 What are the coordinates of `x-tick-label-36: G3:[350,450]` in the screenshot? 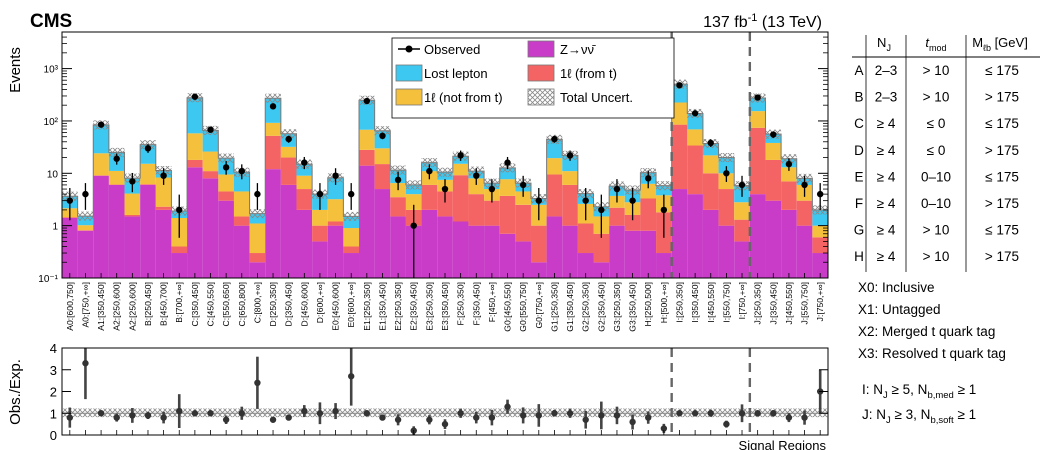 It's located at (633, 307).